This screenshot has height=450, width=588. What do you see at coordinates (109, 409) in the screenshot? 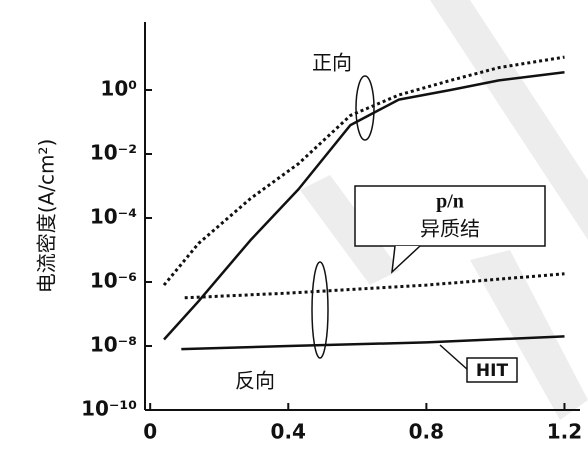
I see `y-tick-label: 10⁻¹⁰` at bounding box center [109, 409].